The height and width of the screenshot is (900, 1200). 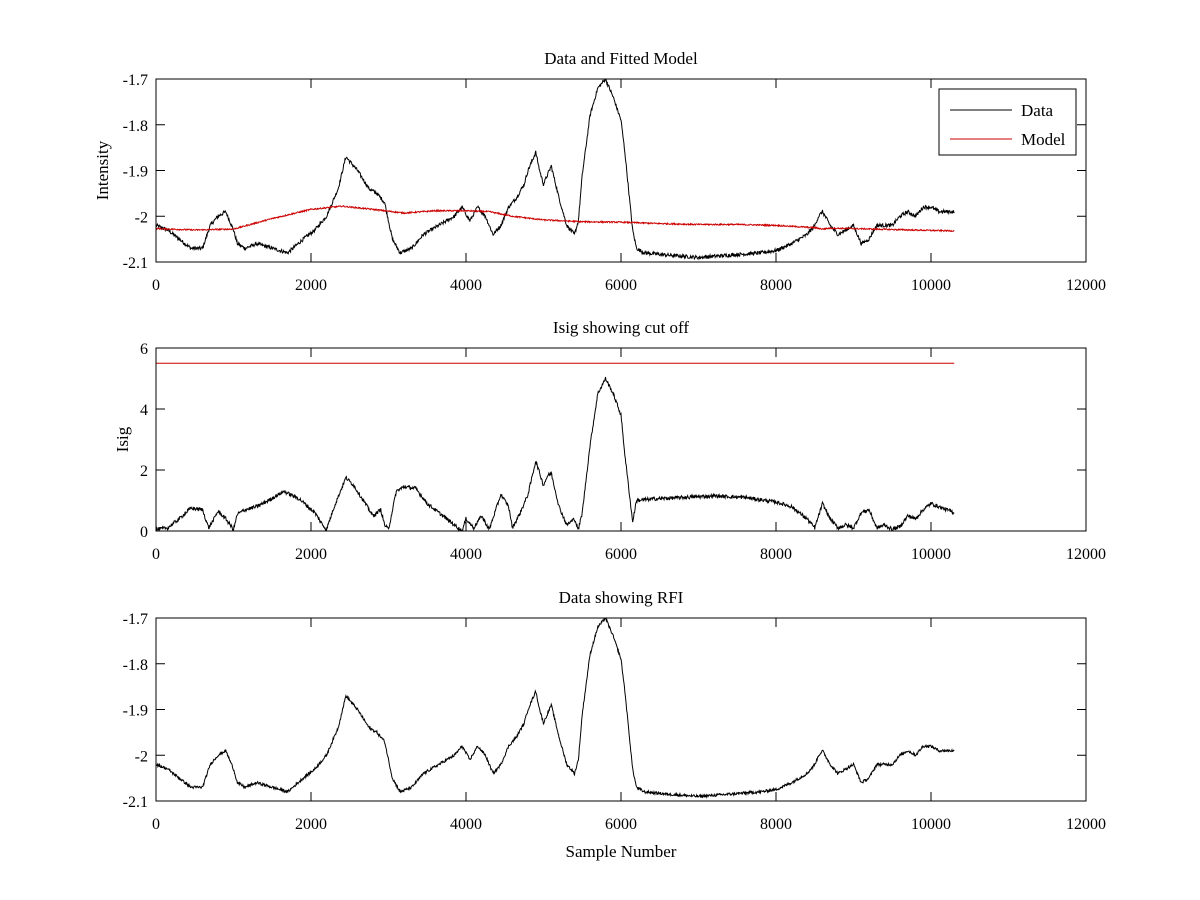 I want to click on legend-entry: Data, so click(x=1037, y=110).